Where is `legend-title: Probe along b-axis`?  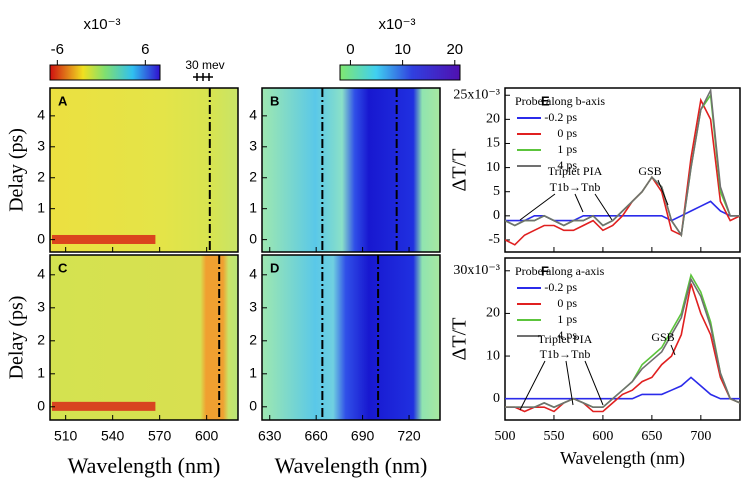
legend-title: Probe along b-axis is located at coordinates (560, 101).